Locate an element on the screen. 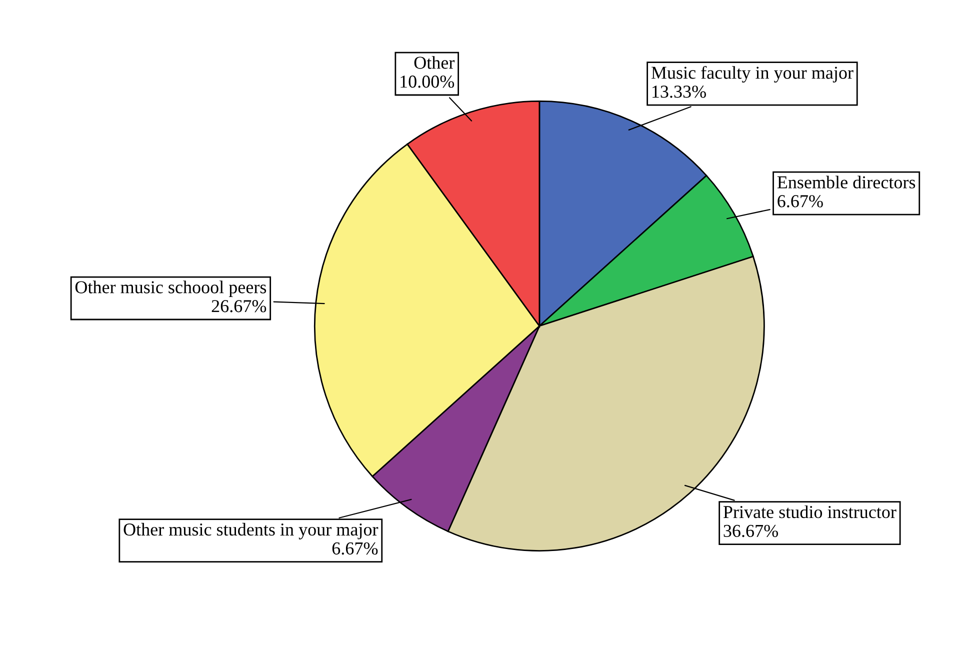  slice-label: Private studio instructor is located at coordinates (809, 511).